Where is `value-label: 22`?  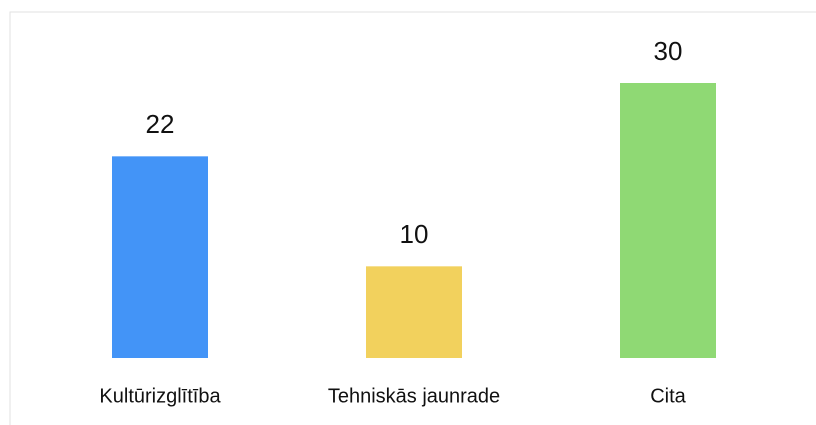 value-label: 22 is located at coordinates (160, 124).